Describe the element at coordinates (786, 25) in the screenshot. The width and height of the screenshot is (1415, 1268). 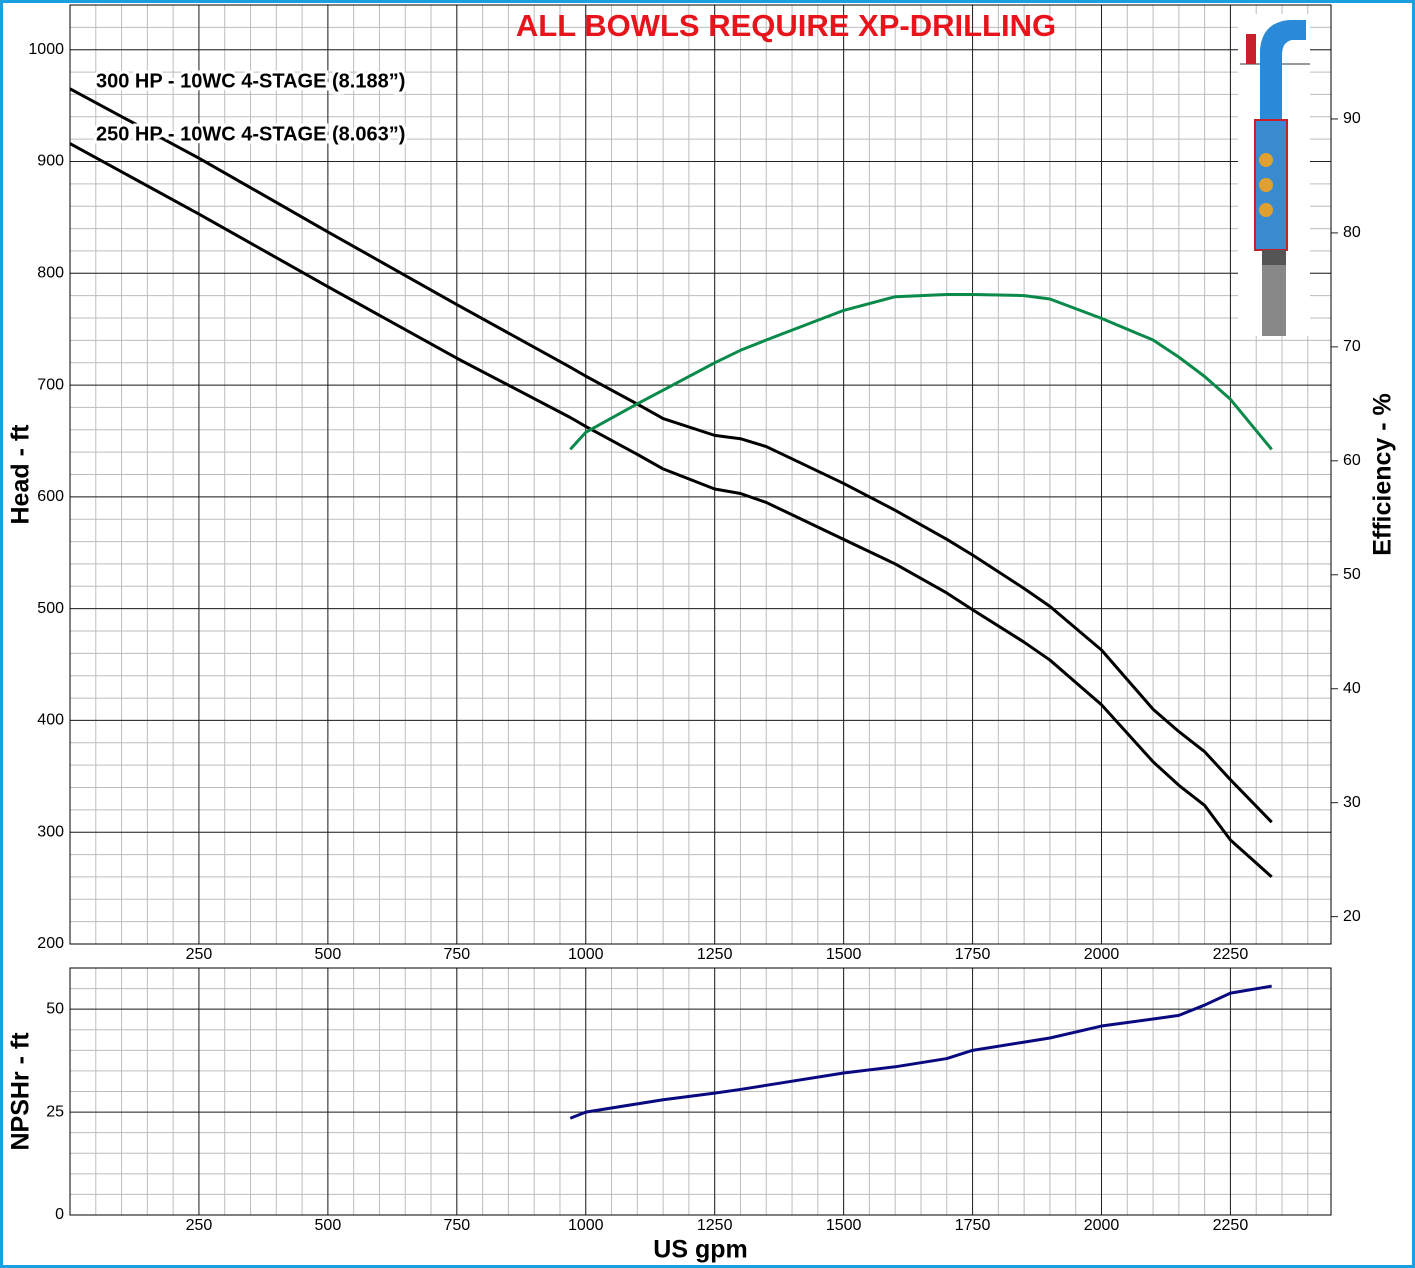
I see `chart-title: ALL BOWLS REQUIRE XP-DRILLING` at that location.